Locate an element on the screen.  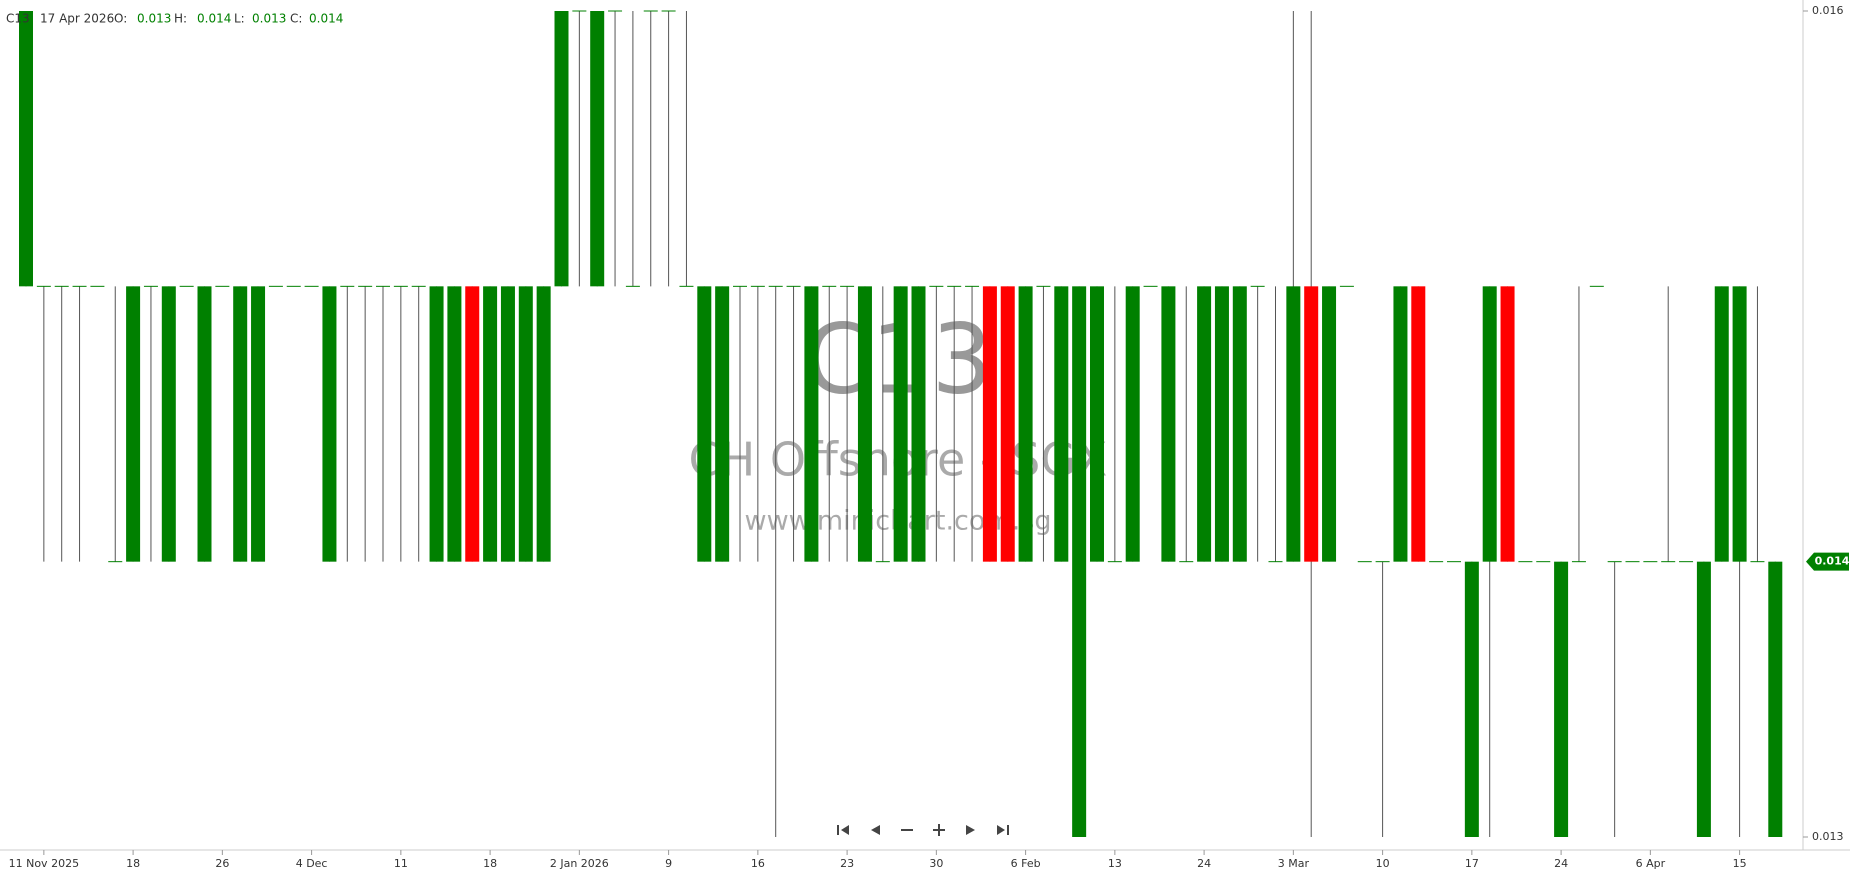
x-tick-label: 2 Jan 2026 is located at coordinates (579, 863).